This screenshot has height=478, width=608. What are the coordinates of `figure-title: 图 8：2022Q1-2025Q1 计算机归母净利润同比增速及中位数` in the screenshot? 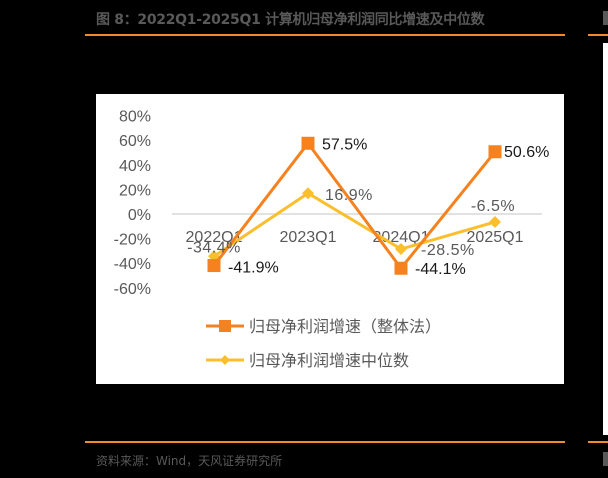 It's located at (290, 20).